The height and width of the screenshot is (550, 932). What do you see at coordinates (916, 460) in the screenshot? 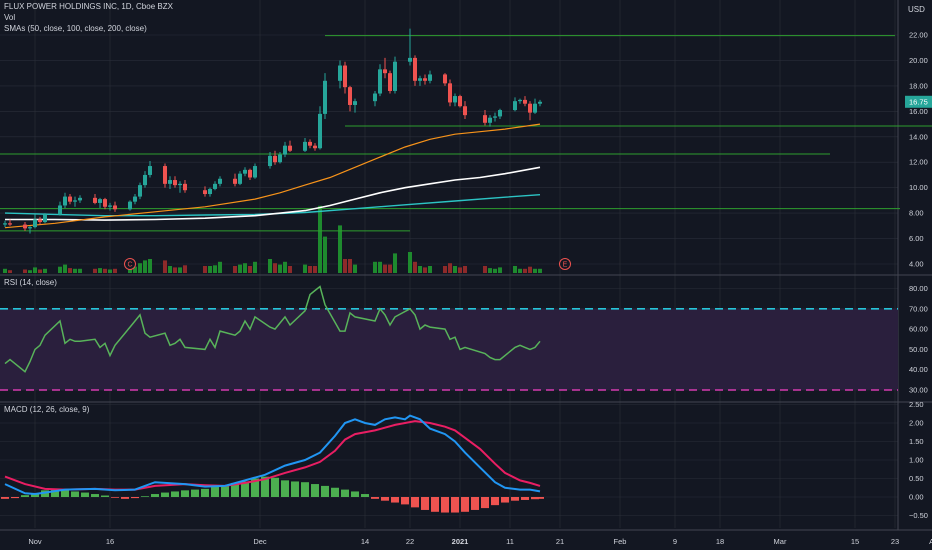
I see `macd-axis-label: 1.00` at bounding box center [916, 460].